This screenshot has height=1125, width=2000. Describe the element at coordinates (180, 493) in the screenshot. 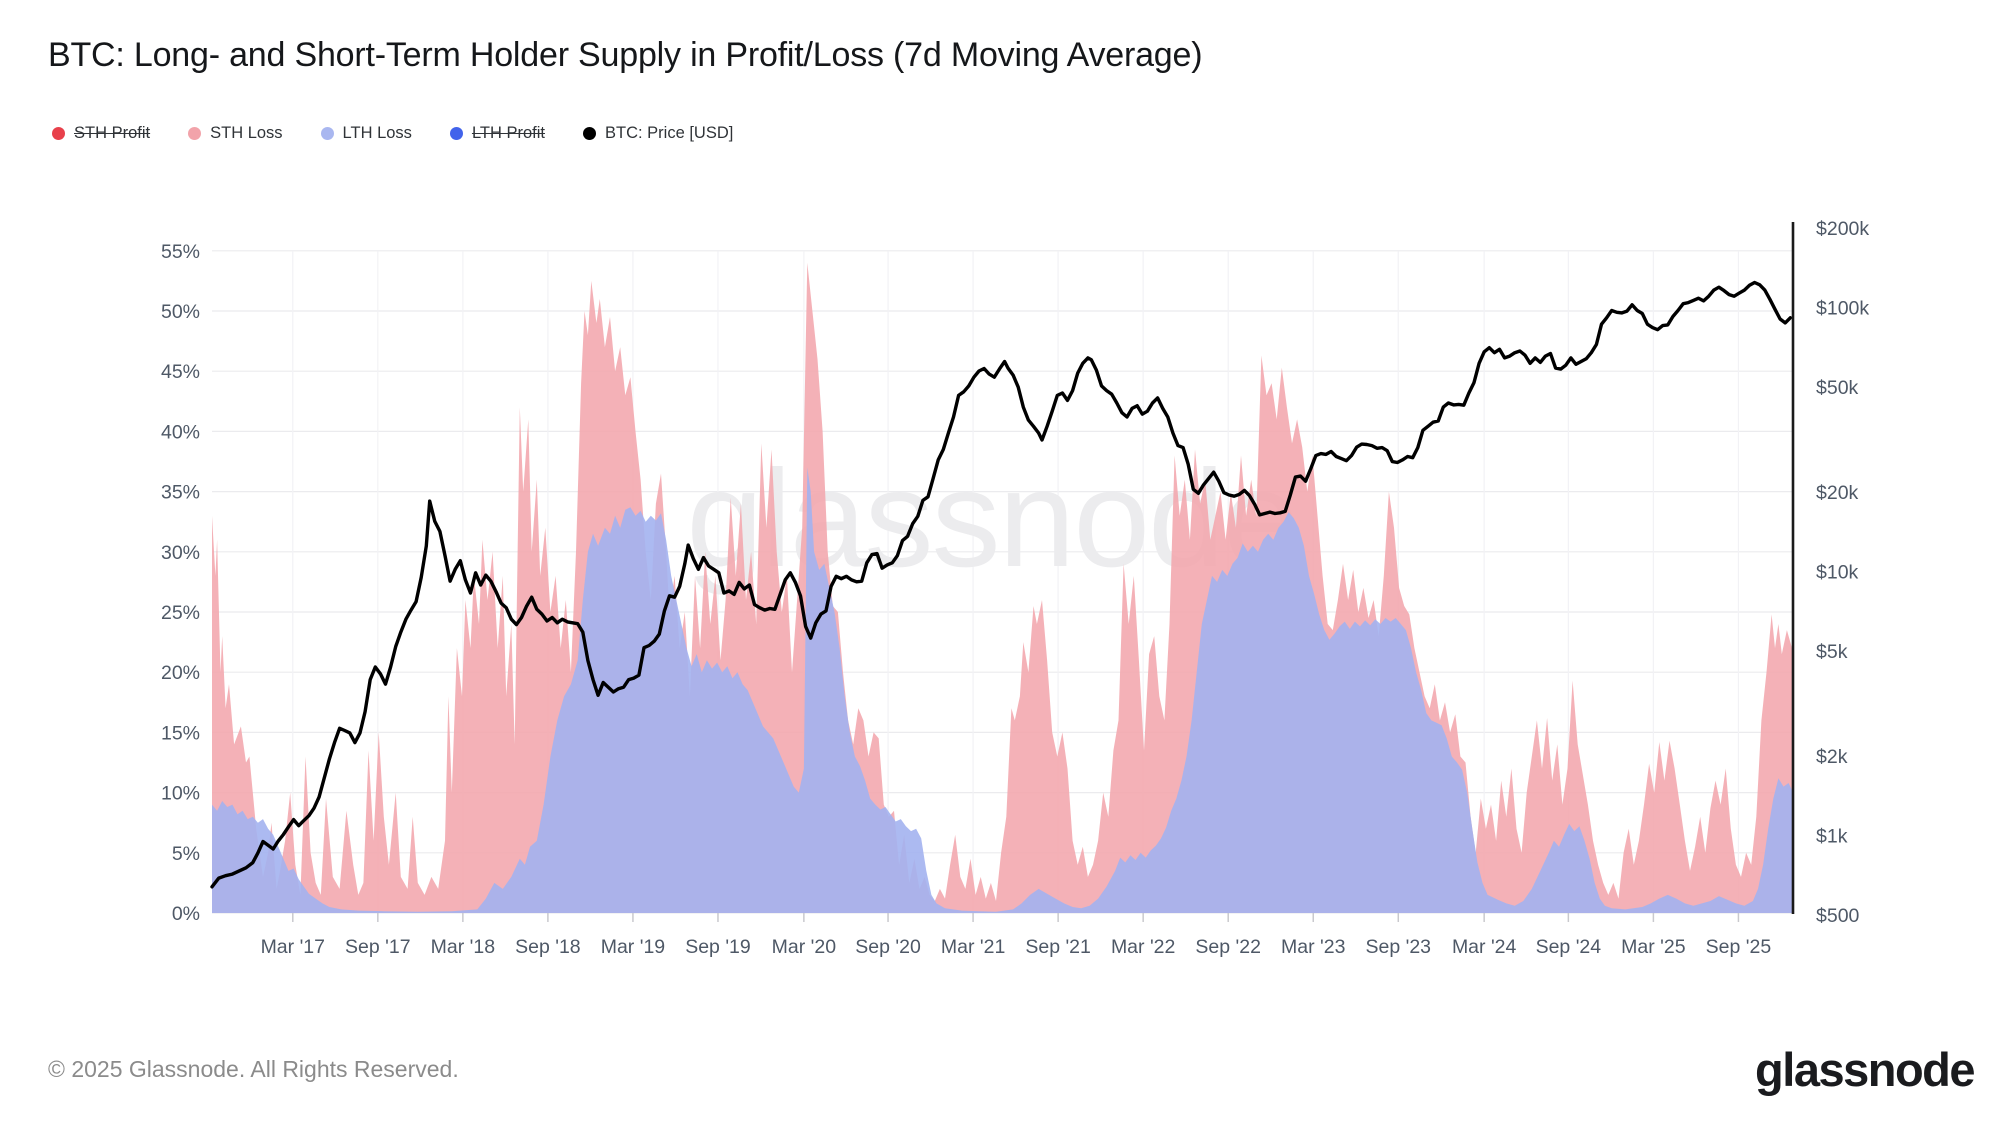

I see `left-axis-tick-label: 35%` at that location.